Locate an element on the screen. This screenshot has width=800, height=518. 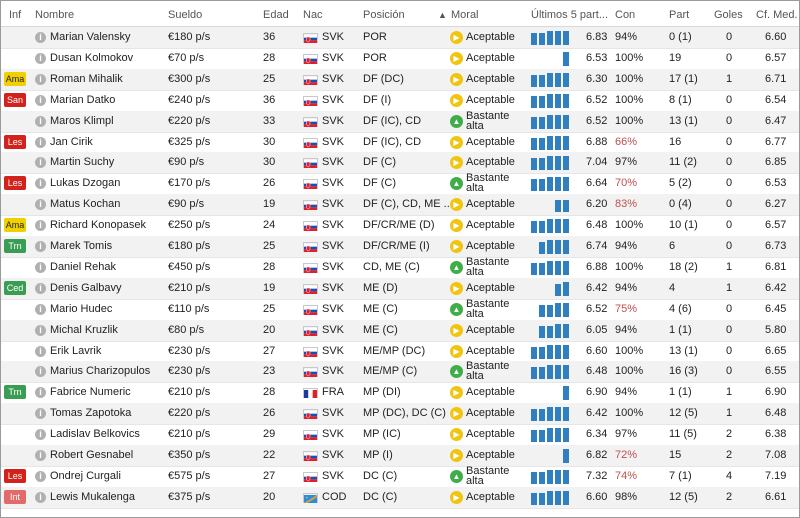
col-goals: Goles is located at coordinates (728, 15).